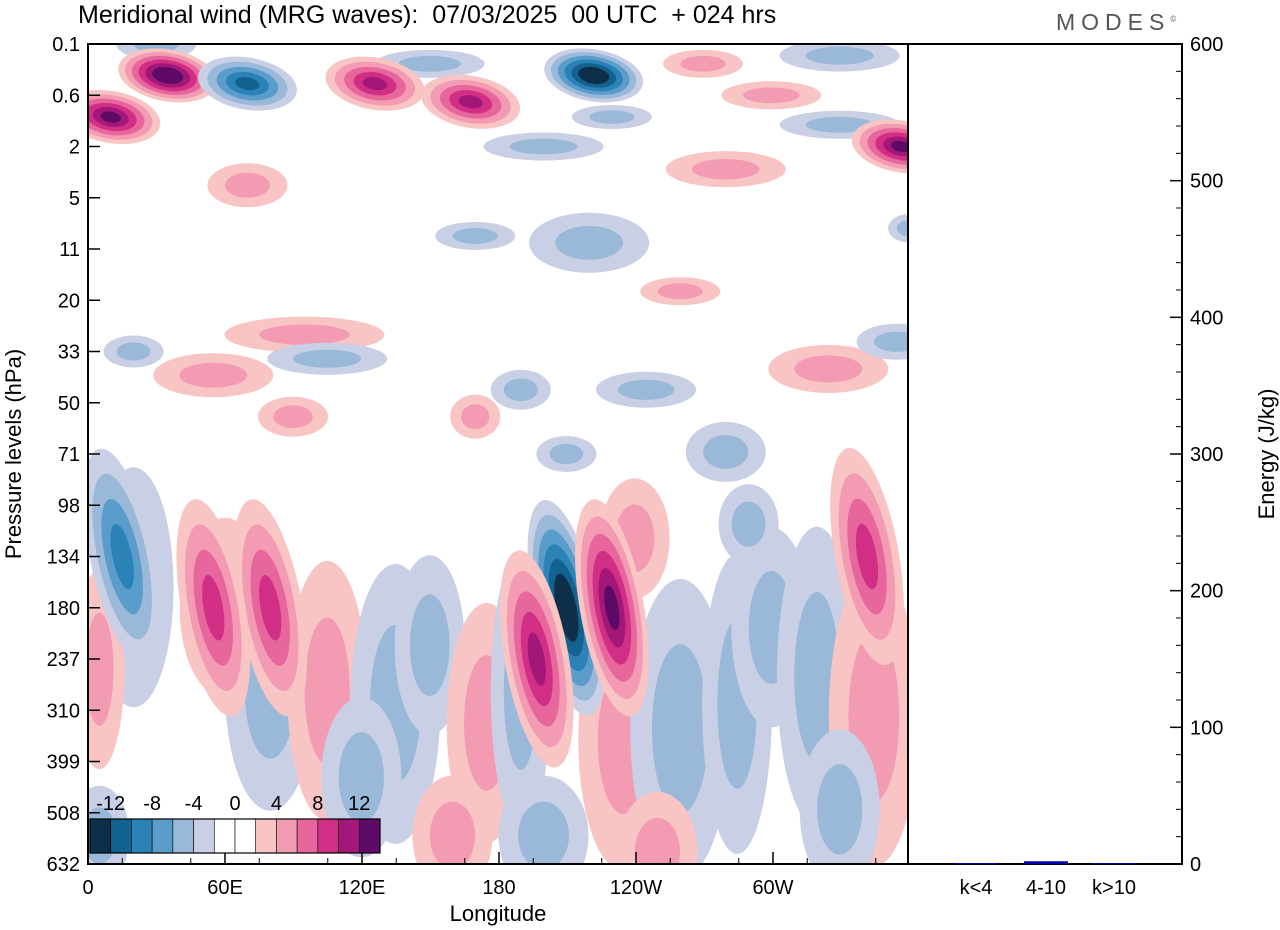 Image resolution: width=1280 pixels, height=930 pixels. Describe the element at coordinates (1206, 455) in the screenshot. I see `energy-tick-label: 300` at that location.